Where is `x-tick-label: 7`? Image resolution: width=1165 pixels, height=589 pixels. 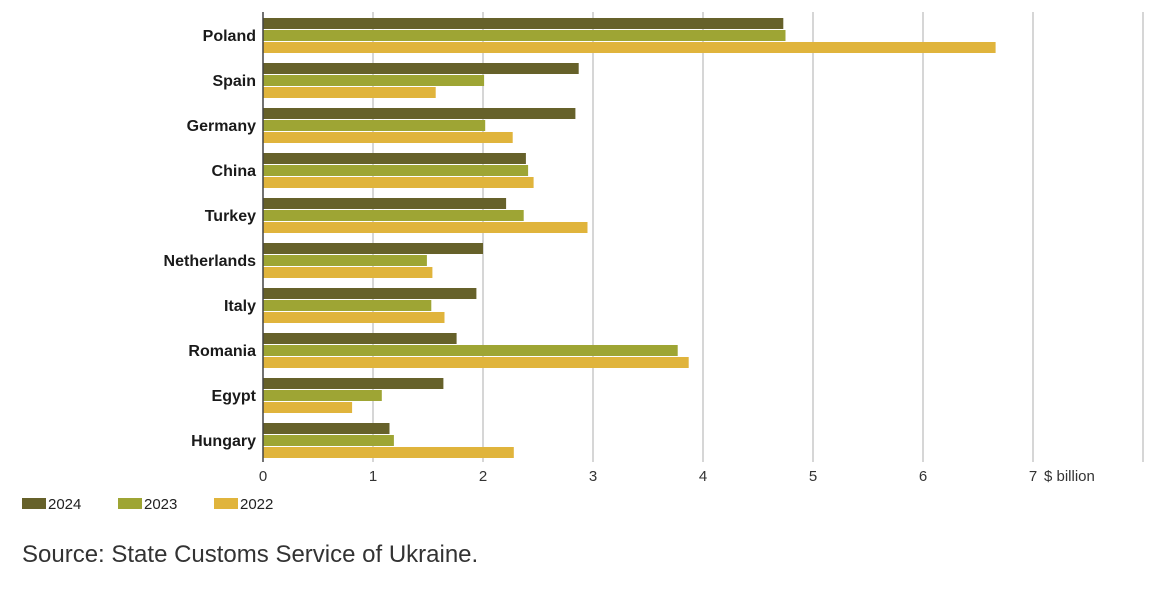
x-tick-label: 7 is located at coordinates (1033, 476).